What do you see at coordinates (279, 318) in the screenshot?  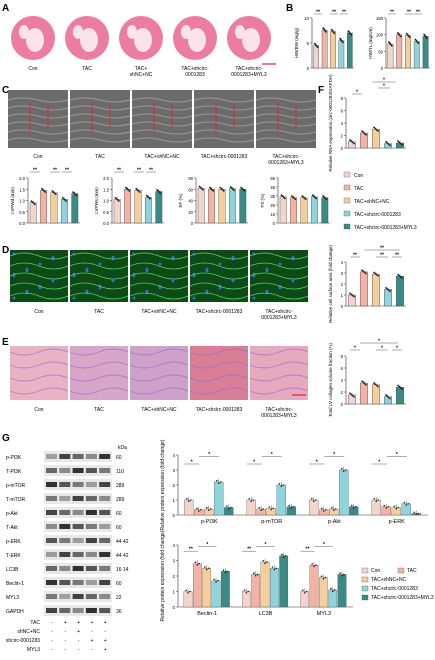 I see `group-label: 0001283+MYL3` at bounding box center [279, 318].